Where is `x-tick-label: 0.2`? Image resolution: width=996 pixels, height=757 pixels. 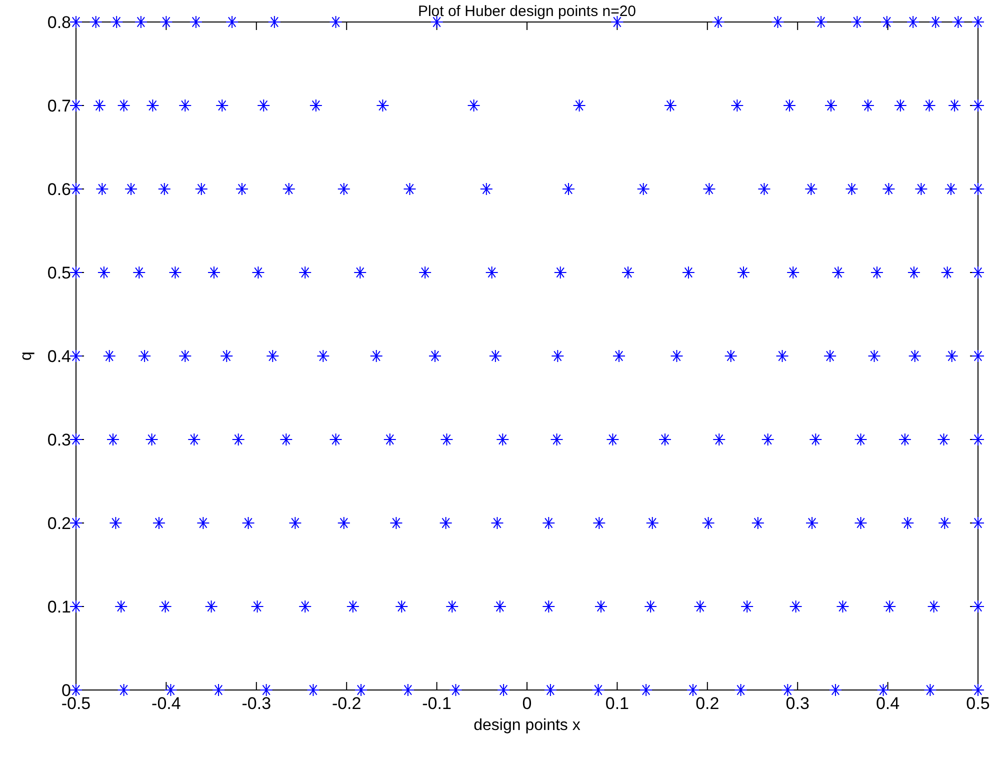 x-tick-label: 0.2 is located at coordinates (708, 703).